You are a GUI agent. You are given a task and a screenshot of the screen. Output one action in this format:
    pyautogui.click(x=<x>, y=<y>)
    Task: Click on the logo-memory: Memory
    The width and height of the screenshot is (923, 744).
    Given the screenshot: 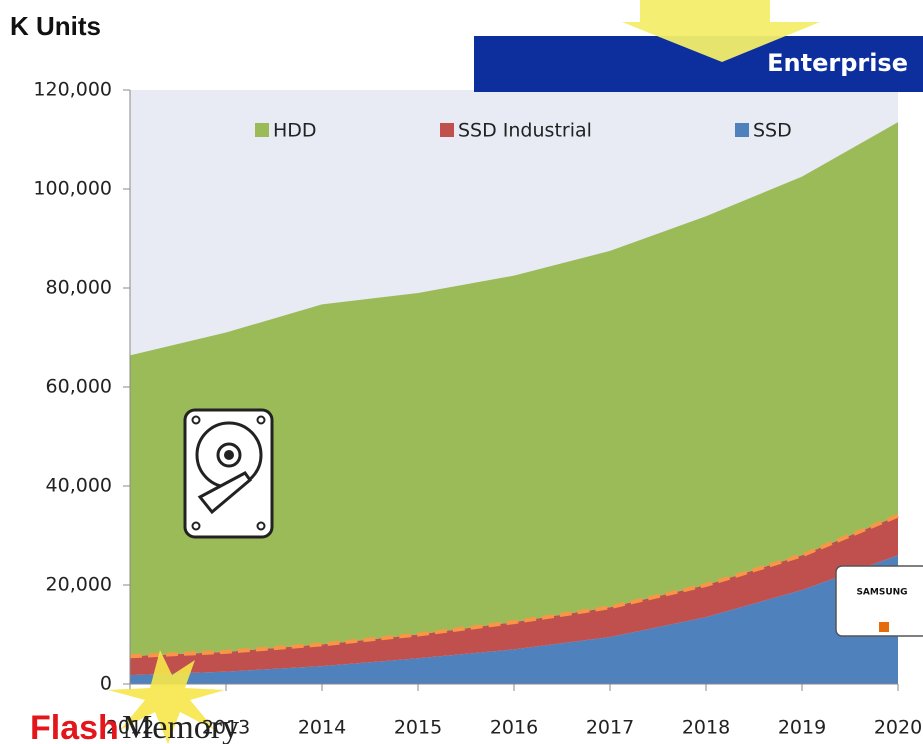 What is the action you would take?
    pyautogui.click(x=180, y=726)
    